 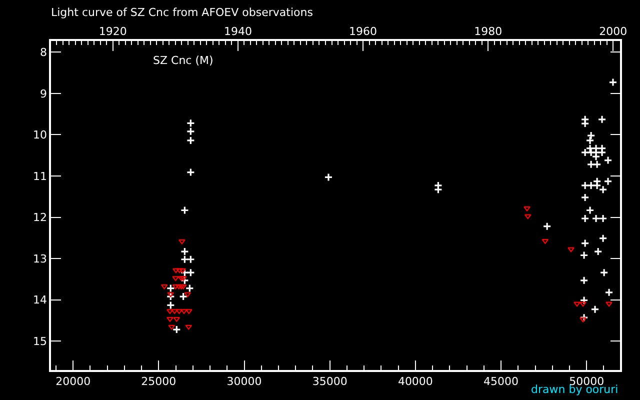 What do you see at coordinates (40, 341) in the screenshot?
I see `y-tick-label: 15` at bounding box center [40, 341].